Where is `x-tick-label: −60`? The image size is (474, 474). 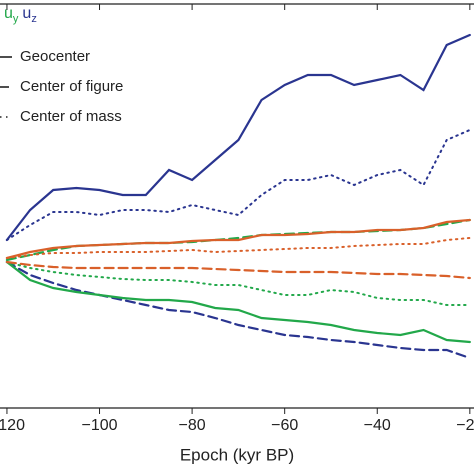 x-tick-label: −60 is located at coordinates (284, 425).